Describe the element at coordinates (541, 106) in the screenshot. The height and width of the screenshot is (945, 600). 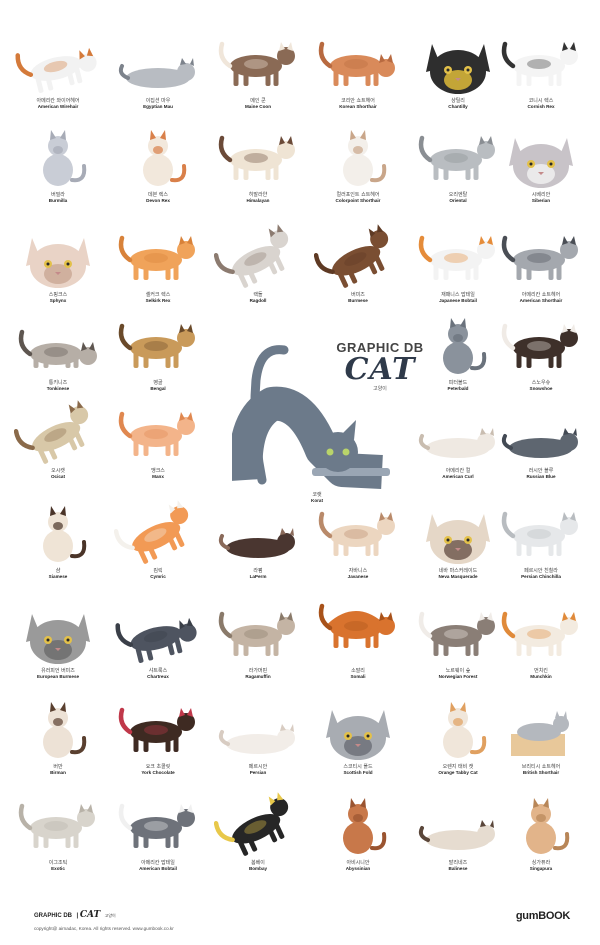
I see `cat-english-name: Cornish Rex` at that location.